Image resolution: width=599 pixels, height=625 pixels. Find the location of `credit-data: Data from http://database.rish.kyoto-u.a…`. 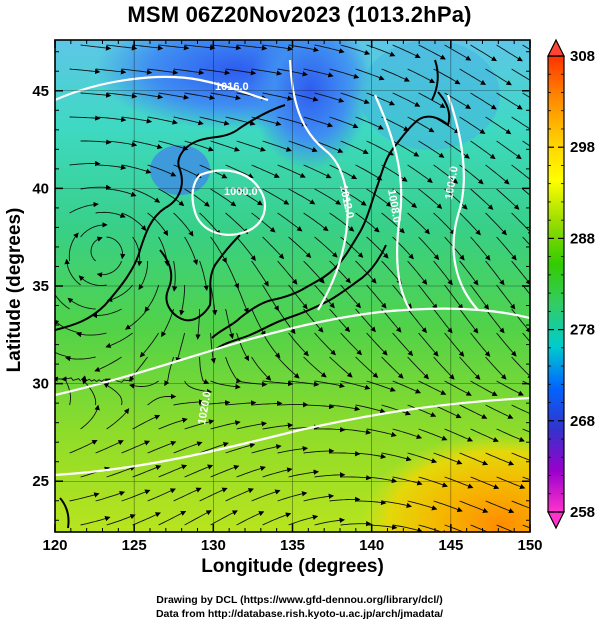

credit-data: Data from http://database.rish.kyoto-u.a… is located at coordinates (299, 614).